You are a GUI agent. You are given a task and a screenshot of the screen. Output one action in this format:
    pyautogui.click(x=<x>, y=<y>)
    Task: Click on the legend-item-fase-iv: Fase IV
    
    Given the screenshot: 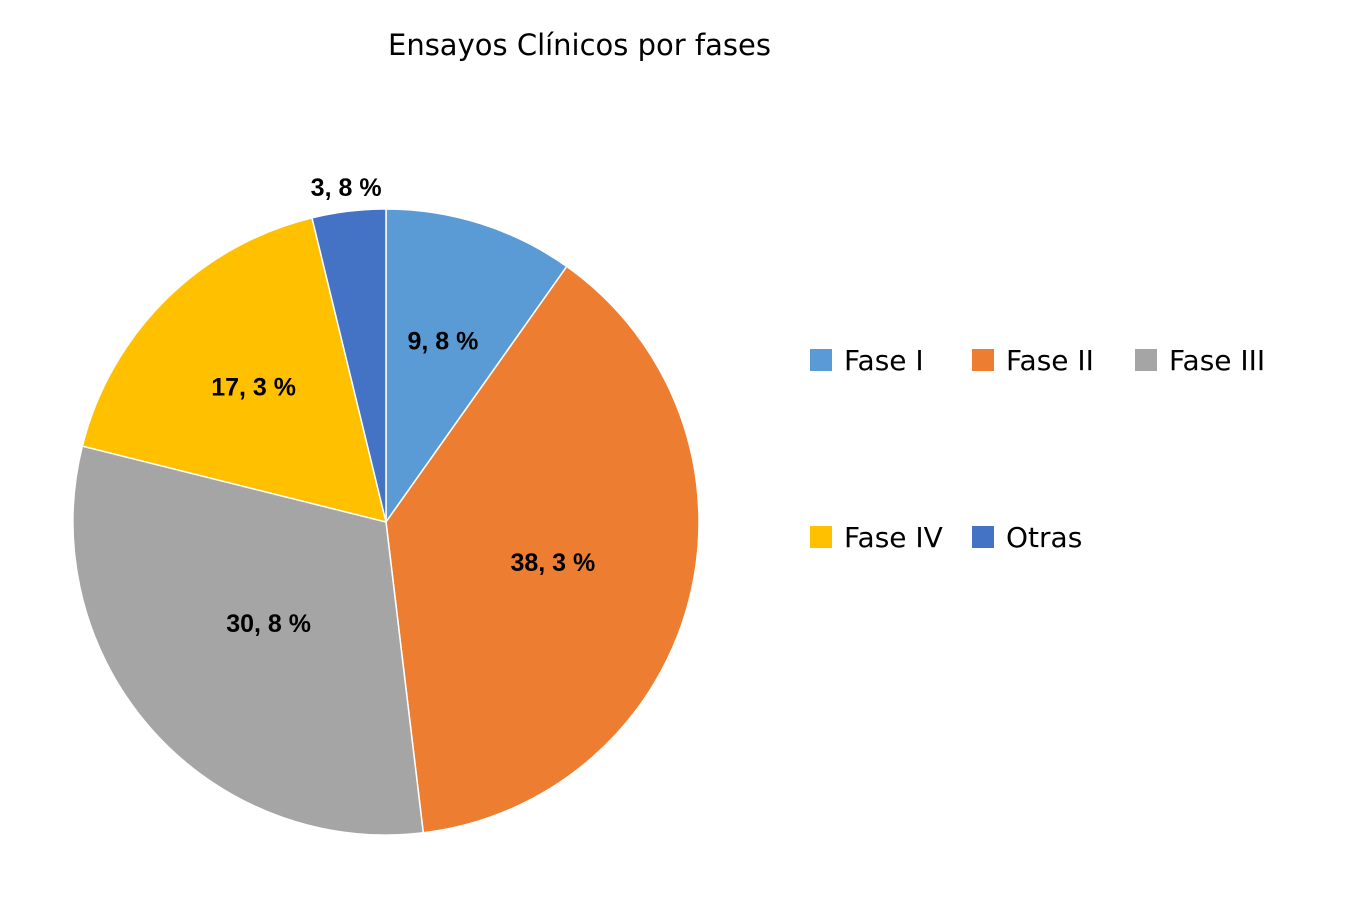 What is the action you would take?
    pyautogui.click(x=876, y=537)
    